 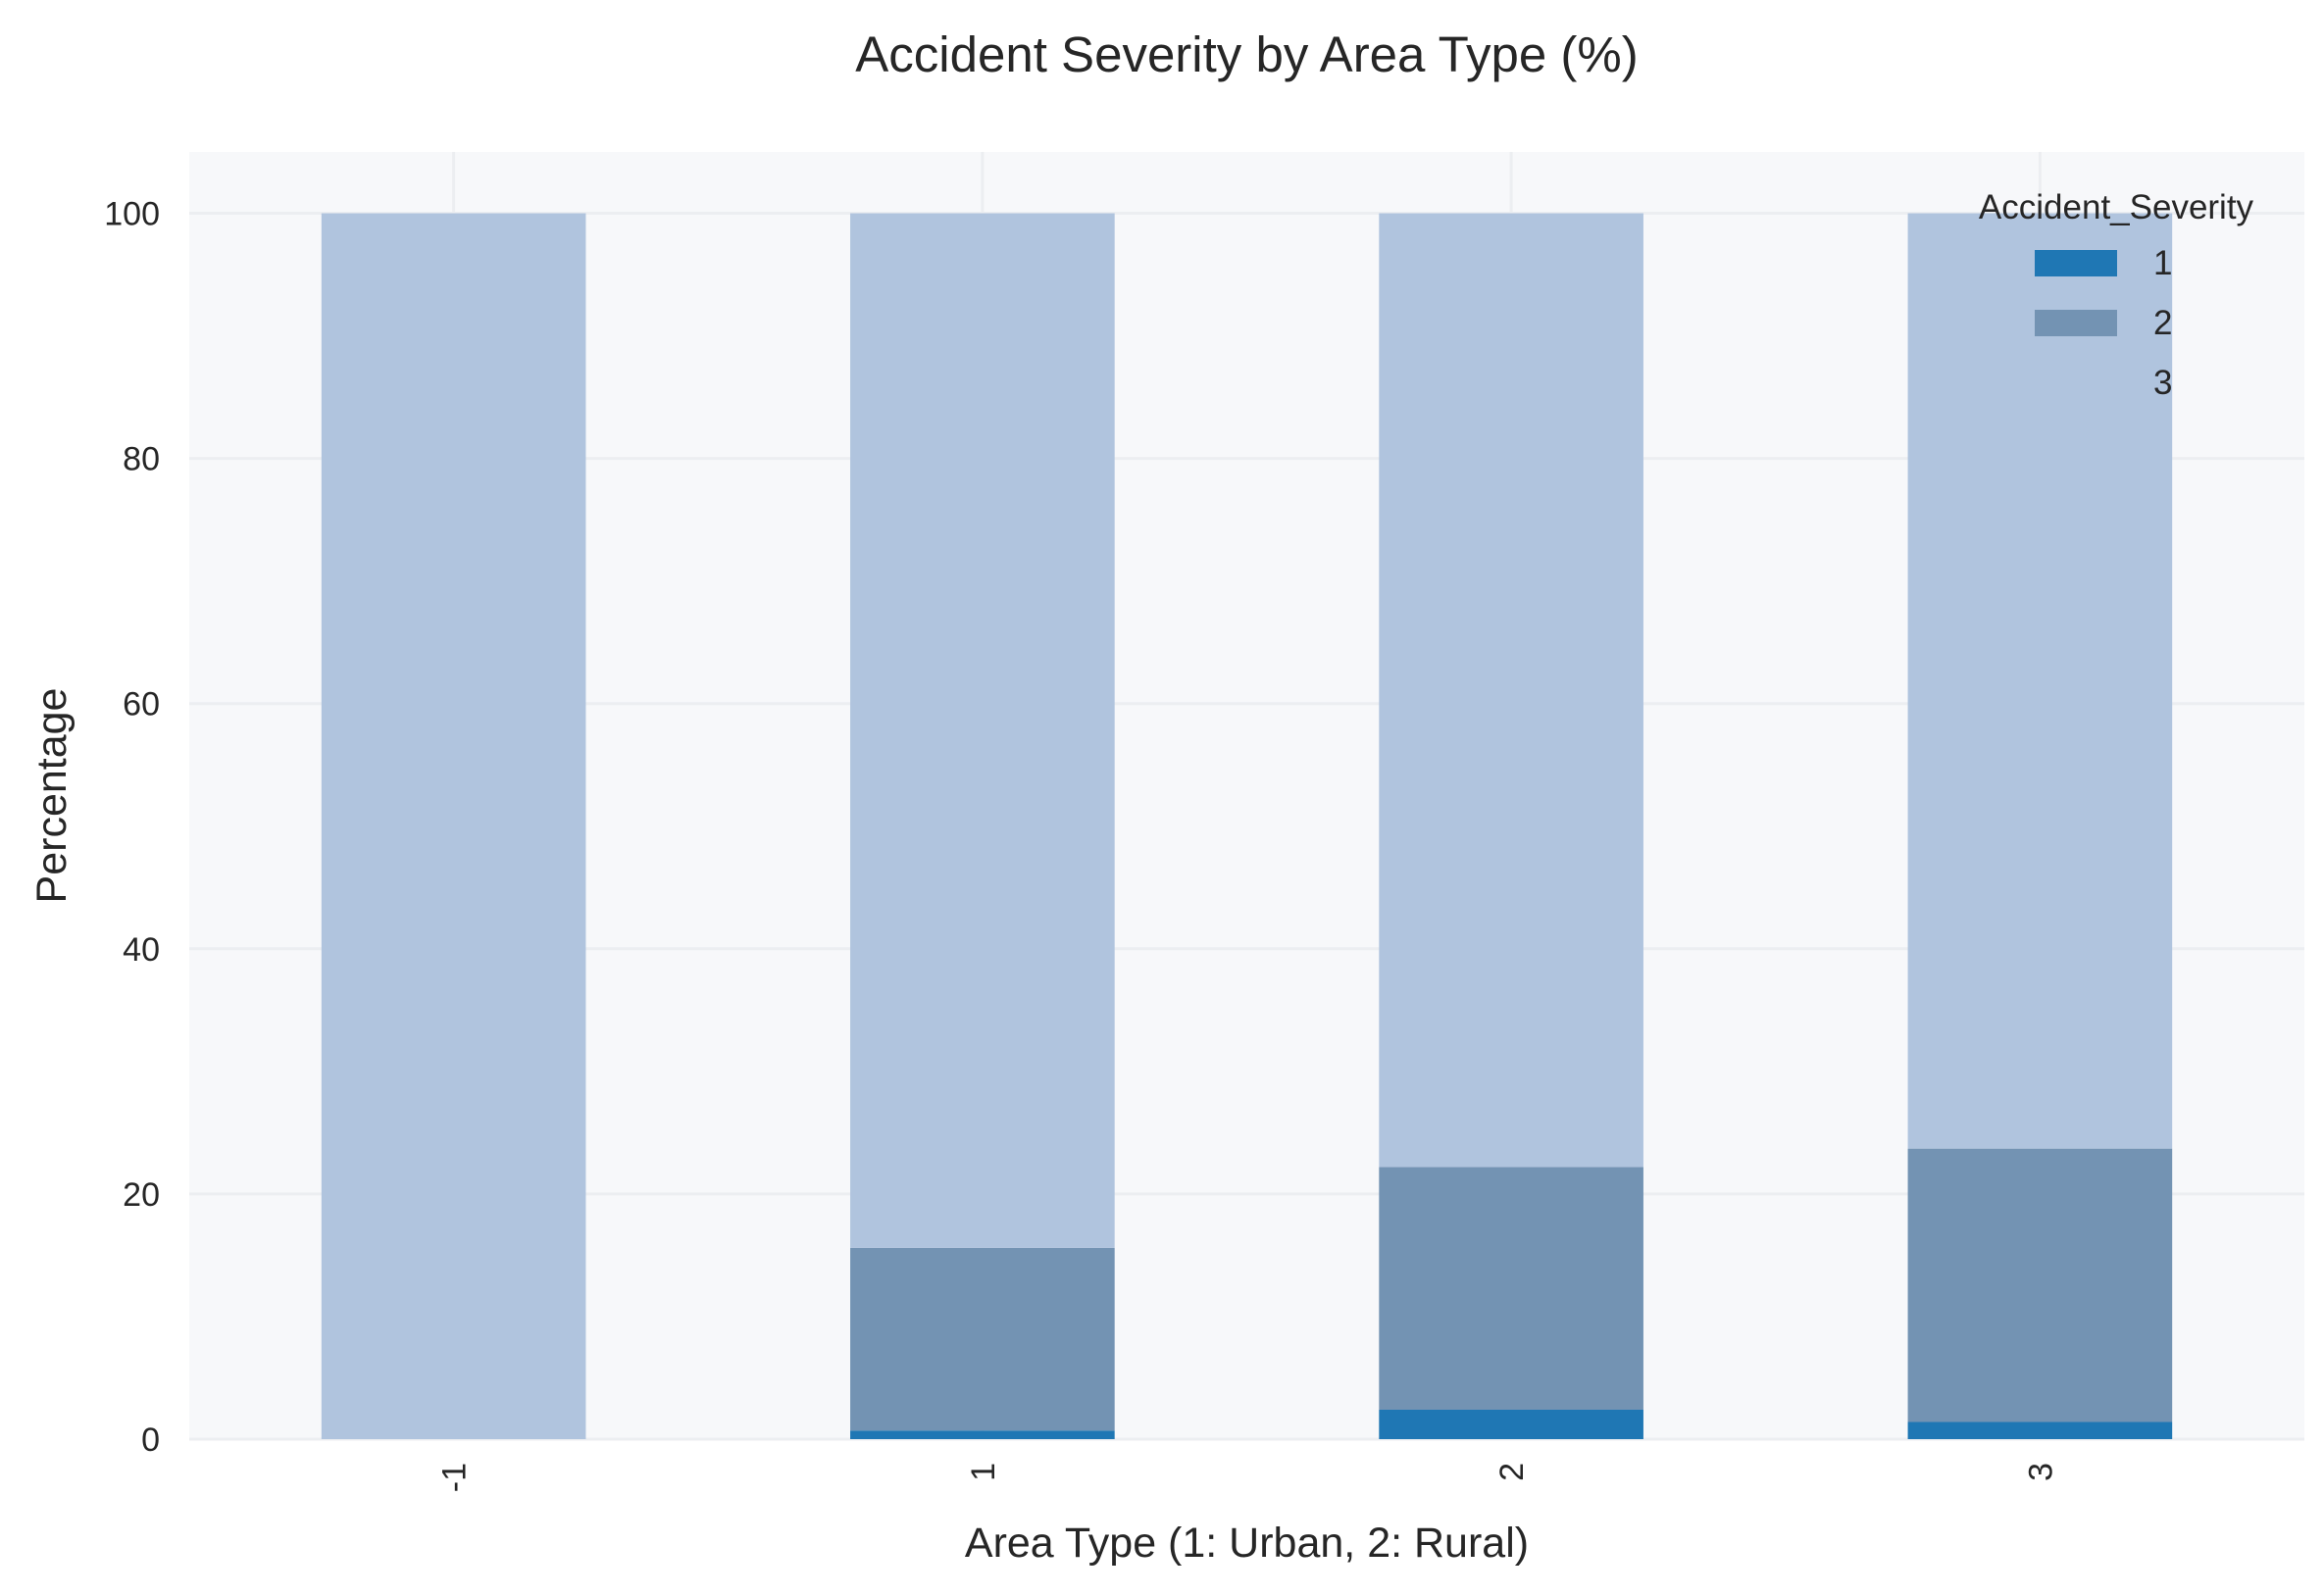 What do you see at coordinates (2162, 323) in the screenshot?
I see `legend-label-2: 2` at bounding box center [2162, 323].